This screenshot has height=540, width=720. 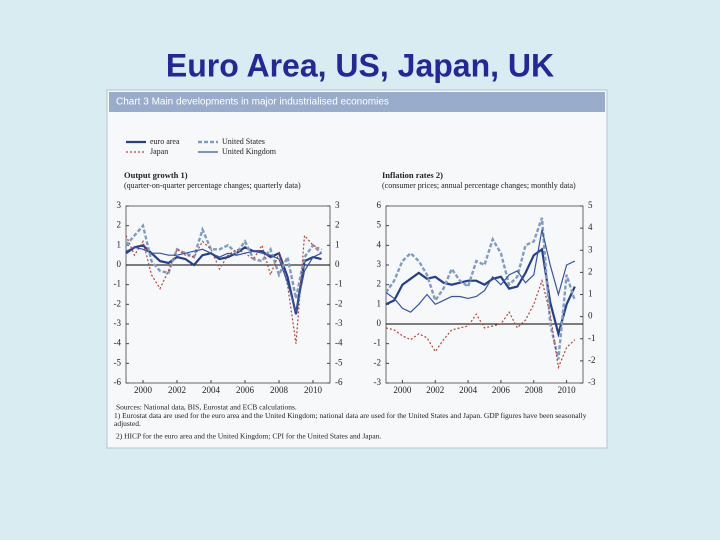 I want to click on y-tick-label: -5, so click(x=118, y=362).